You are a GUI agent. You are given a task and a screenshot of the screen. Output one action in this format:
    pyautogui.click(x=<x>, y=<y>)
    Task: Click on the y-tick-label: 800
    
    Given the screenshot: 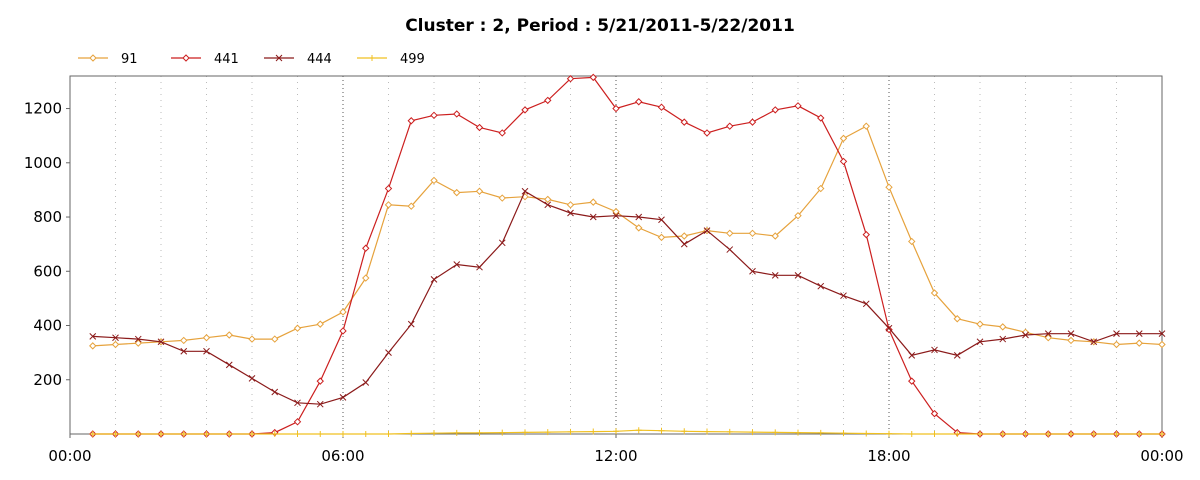 What is the action you would take?
    pyautogui.click(x=47, y=217)
    